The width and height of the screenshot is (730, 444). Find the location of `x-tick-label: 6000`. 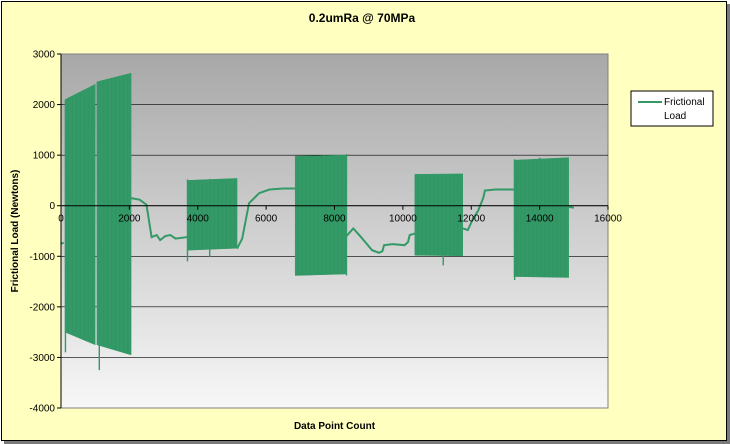

x-tick-label: 6000 is located at coordinates (266, 219).